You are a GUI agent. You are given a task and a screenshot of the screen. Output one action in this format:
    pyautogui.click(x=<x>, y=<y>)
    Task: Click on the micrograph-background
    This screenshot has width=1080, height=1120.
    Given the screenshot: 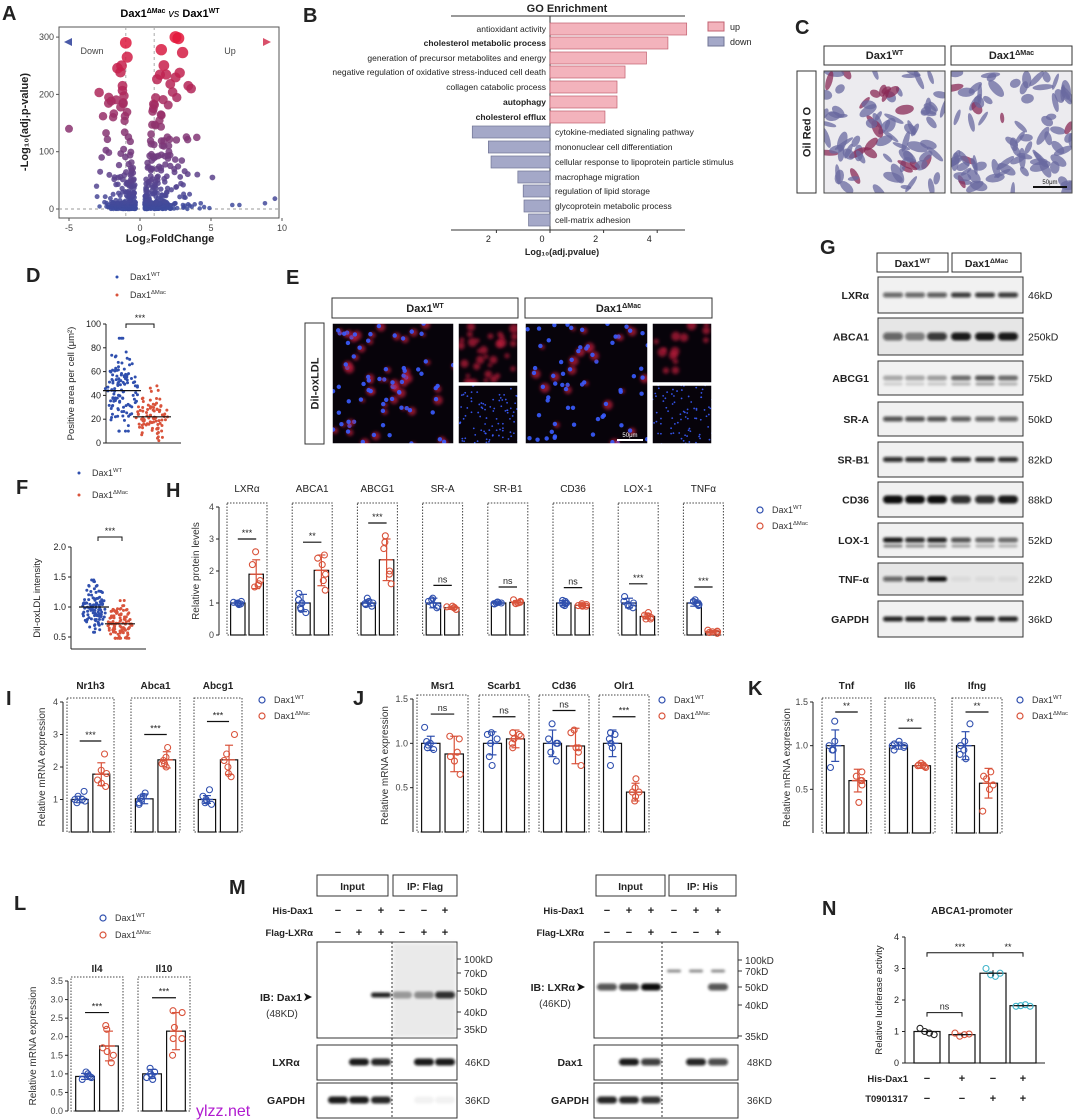 What is the action you would take?
    pyautogui.click(x=682, y=414)
    